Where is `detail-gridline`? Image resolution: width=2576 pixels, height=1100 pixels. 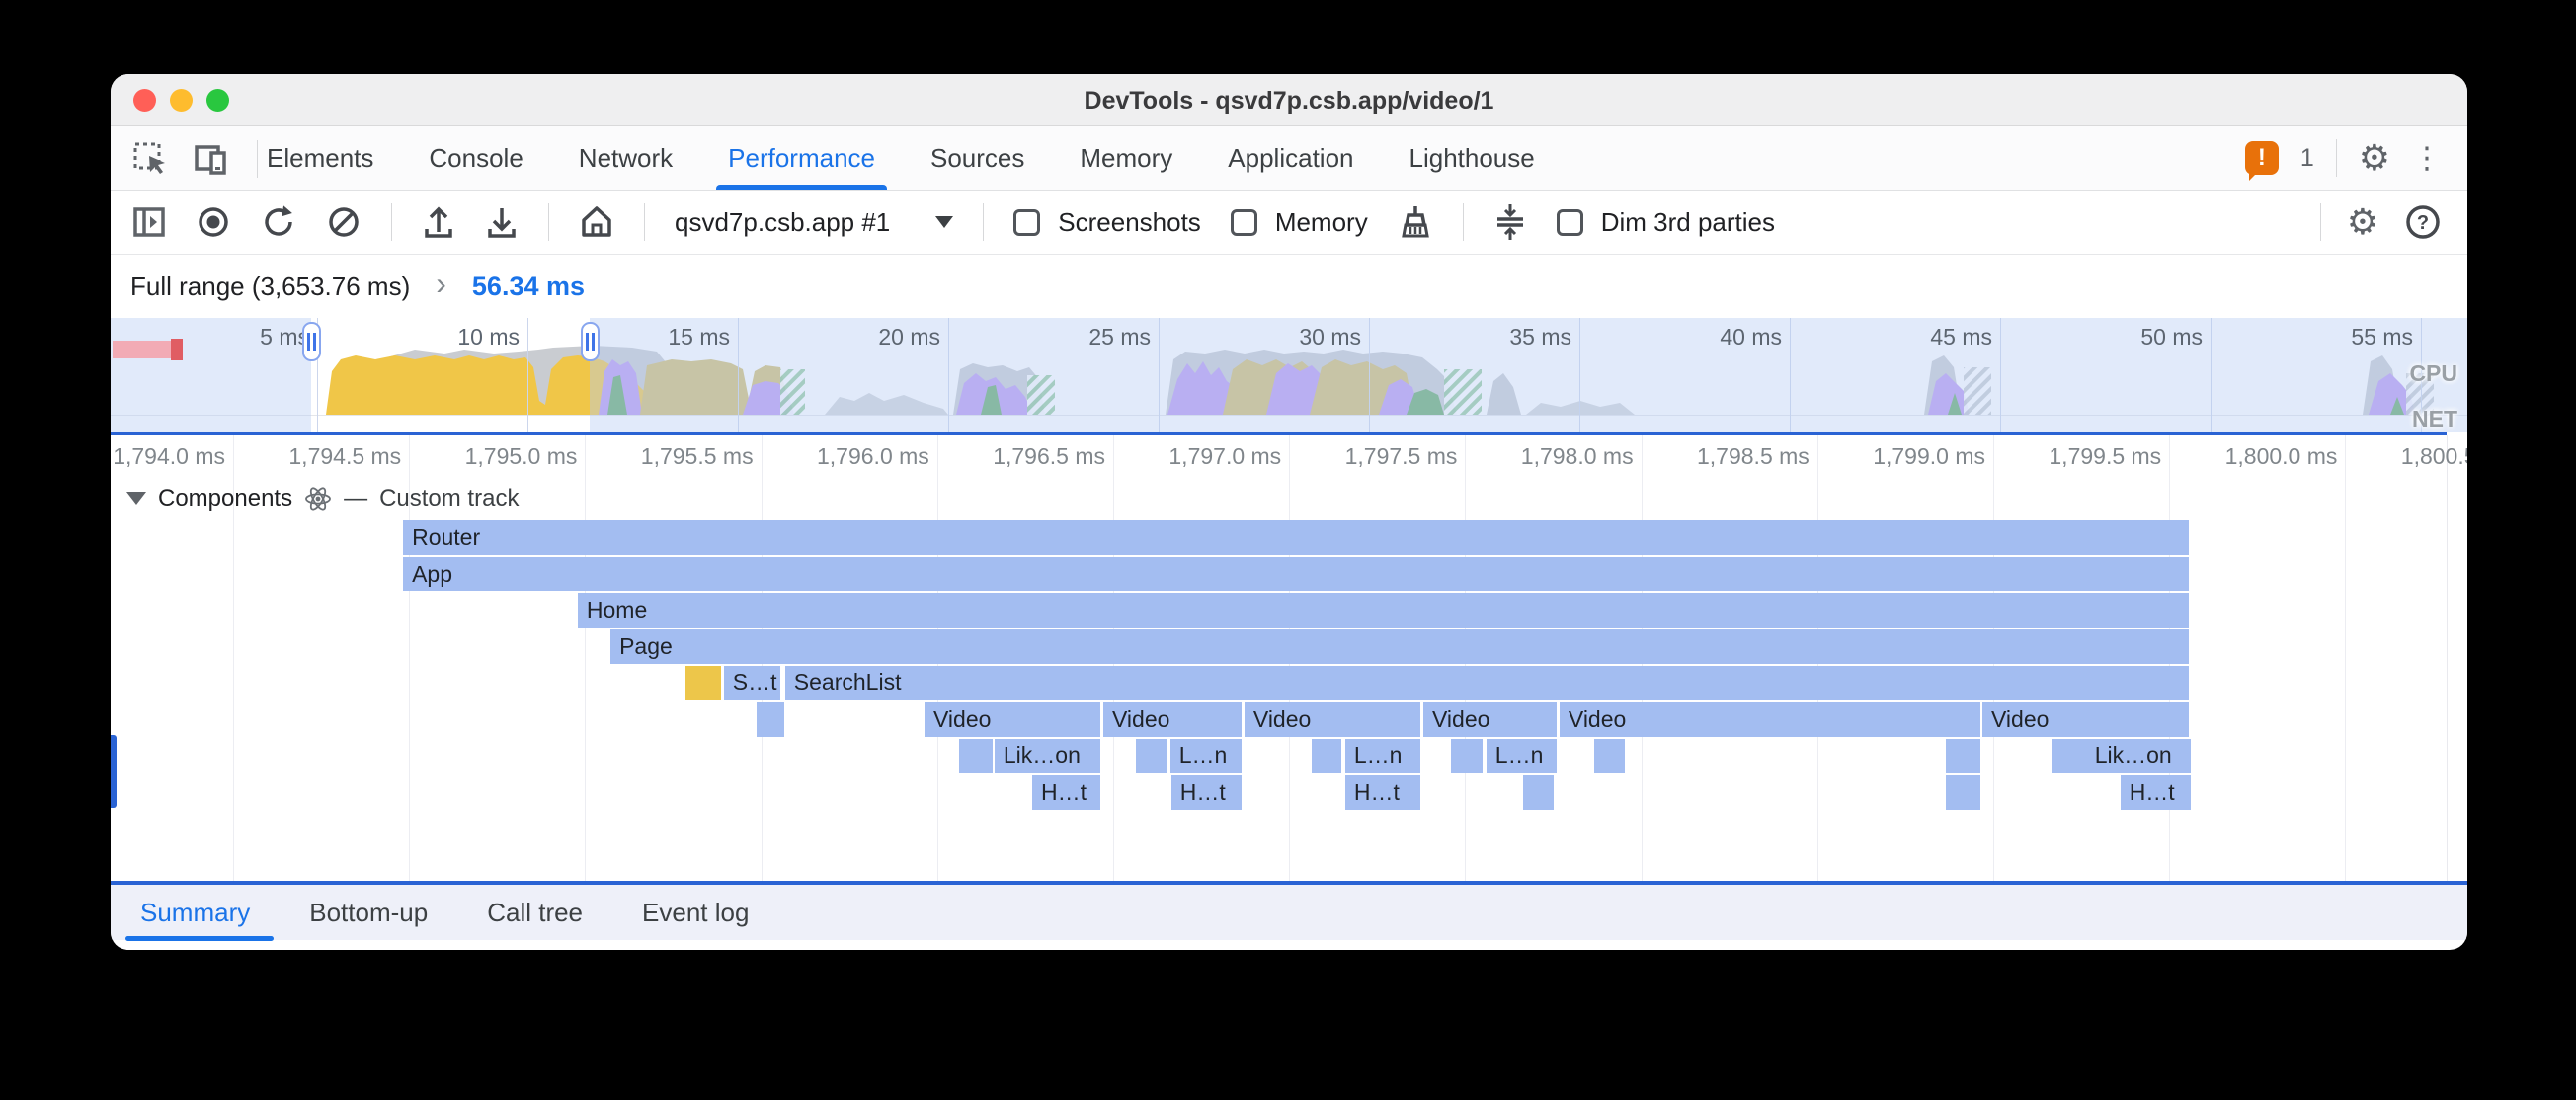 detail-gridline is located at coordinates (410, 658).